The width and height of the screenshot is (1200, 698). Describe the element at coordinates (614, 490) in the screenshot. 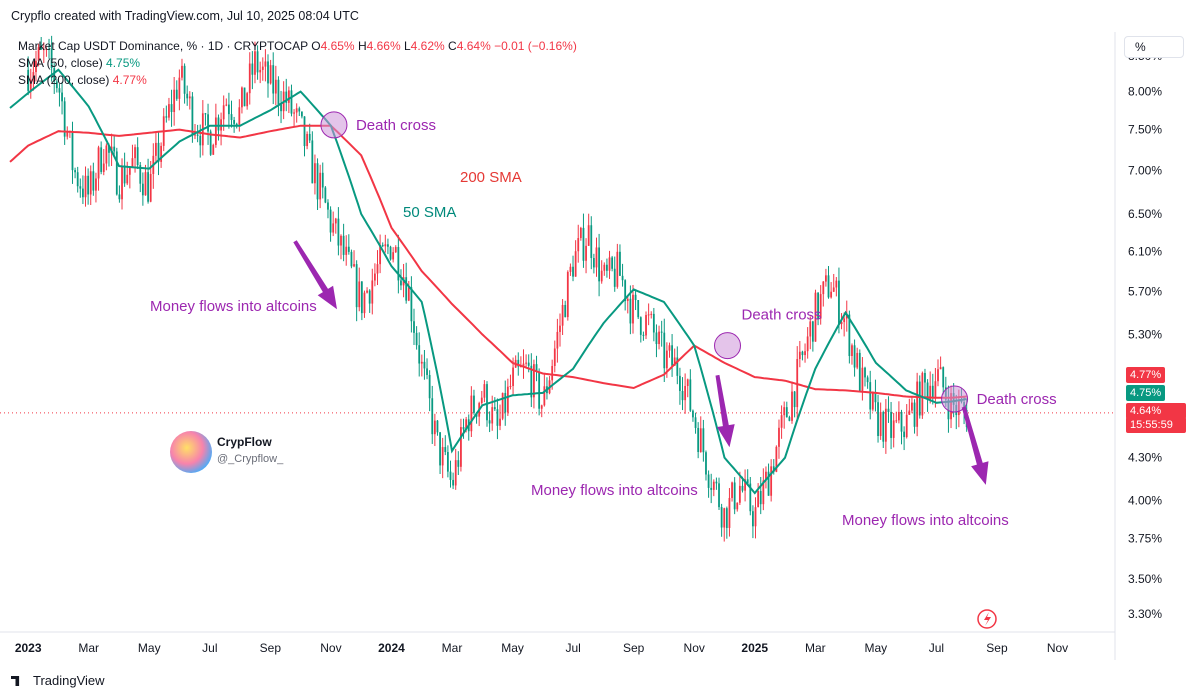

I see `money-flow-label: Money flows into altcoins` at that location.